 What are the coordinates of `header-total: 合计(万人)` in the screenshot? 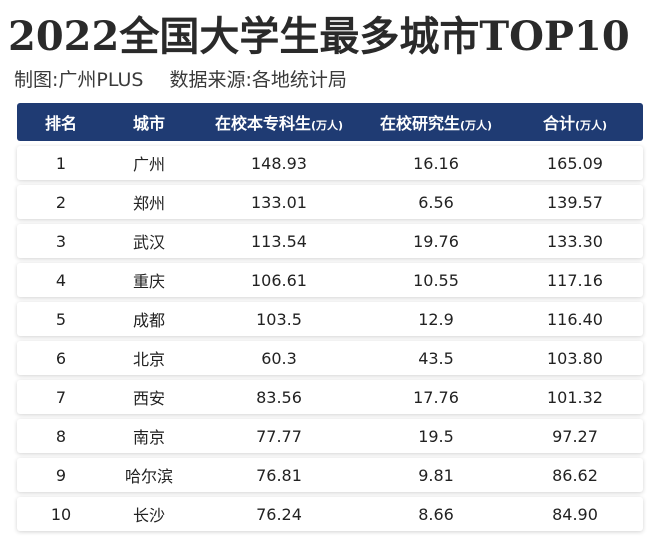 It's located at (575, 123).